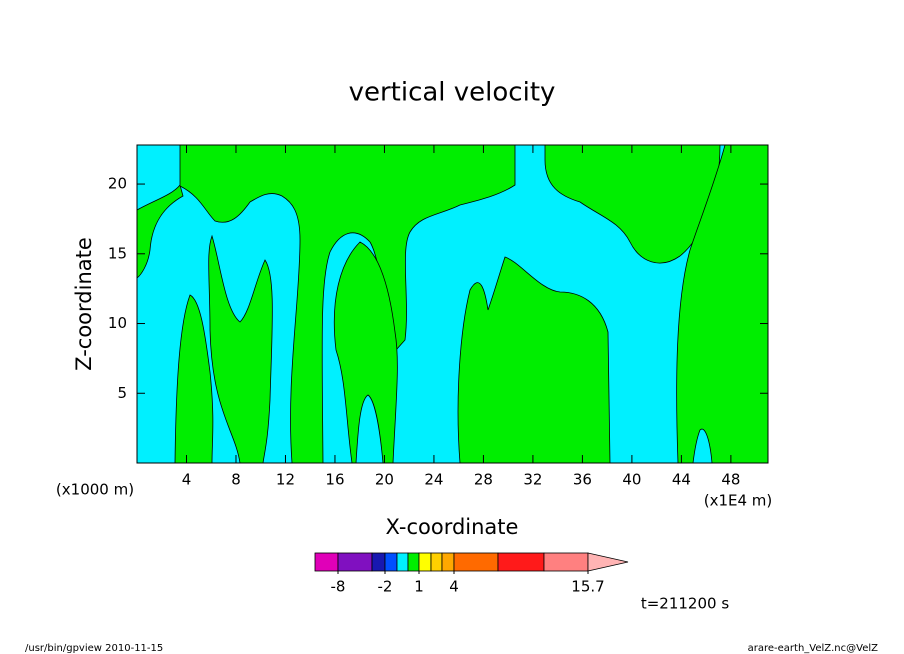 The image size is (904, 654). What do you see at coordinates (117, 184) in the screenshot?
I see `y-tick-label: 20` at bounding box center [117, 184].